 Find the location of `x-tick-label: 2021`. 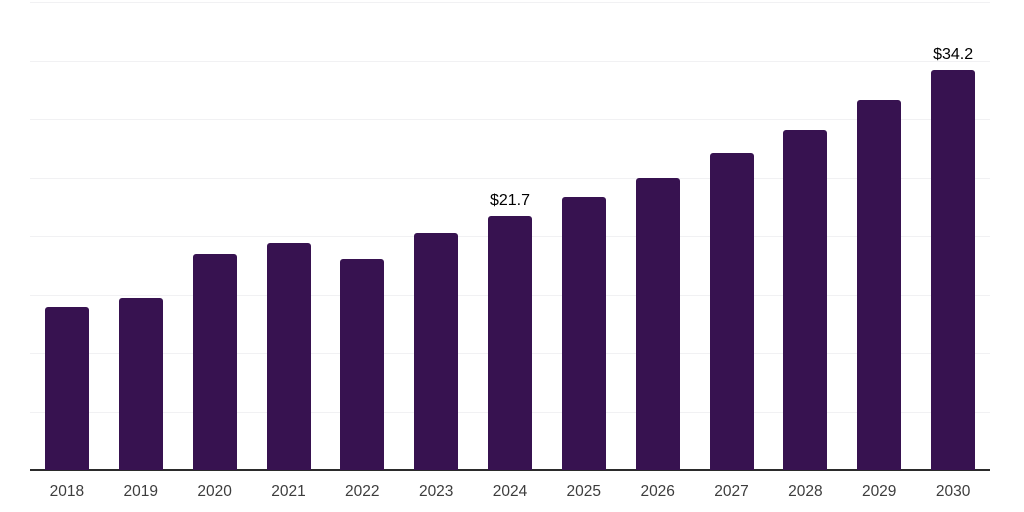

x-tick-label: 2021 is located at coordinates (288, 491).